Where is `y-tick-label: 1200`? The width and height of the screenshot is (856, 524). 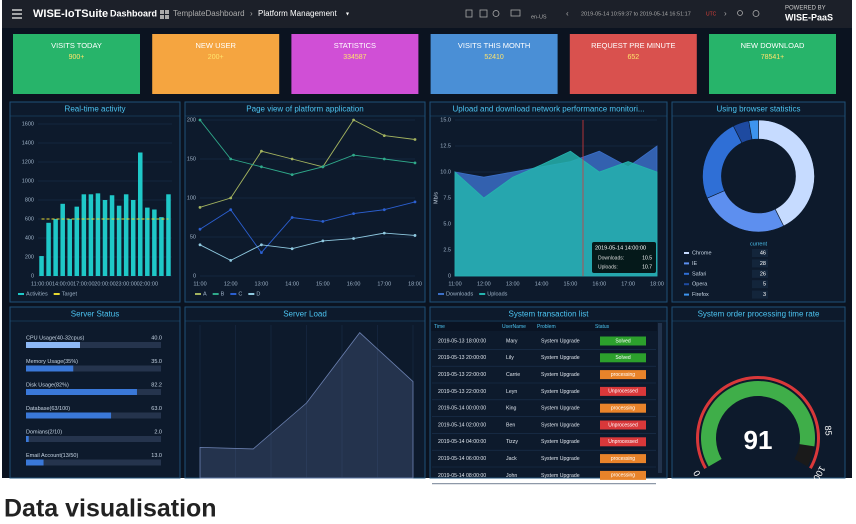 y-tick-label: 1200 is located at coordinates (28, 162).